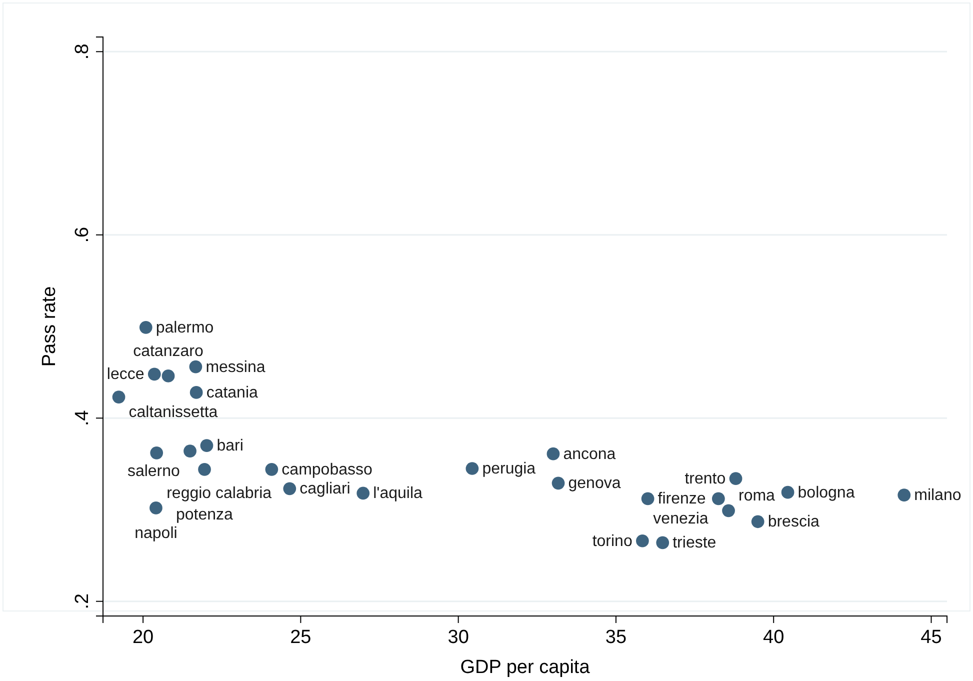 This screenshot has width=973, height=681. I want to click on annotation: firenze, so click(682, 499).